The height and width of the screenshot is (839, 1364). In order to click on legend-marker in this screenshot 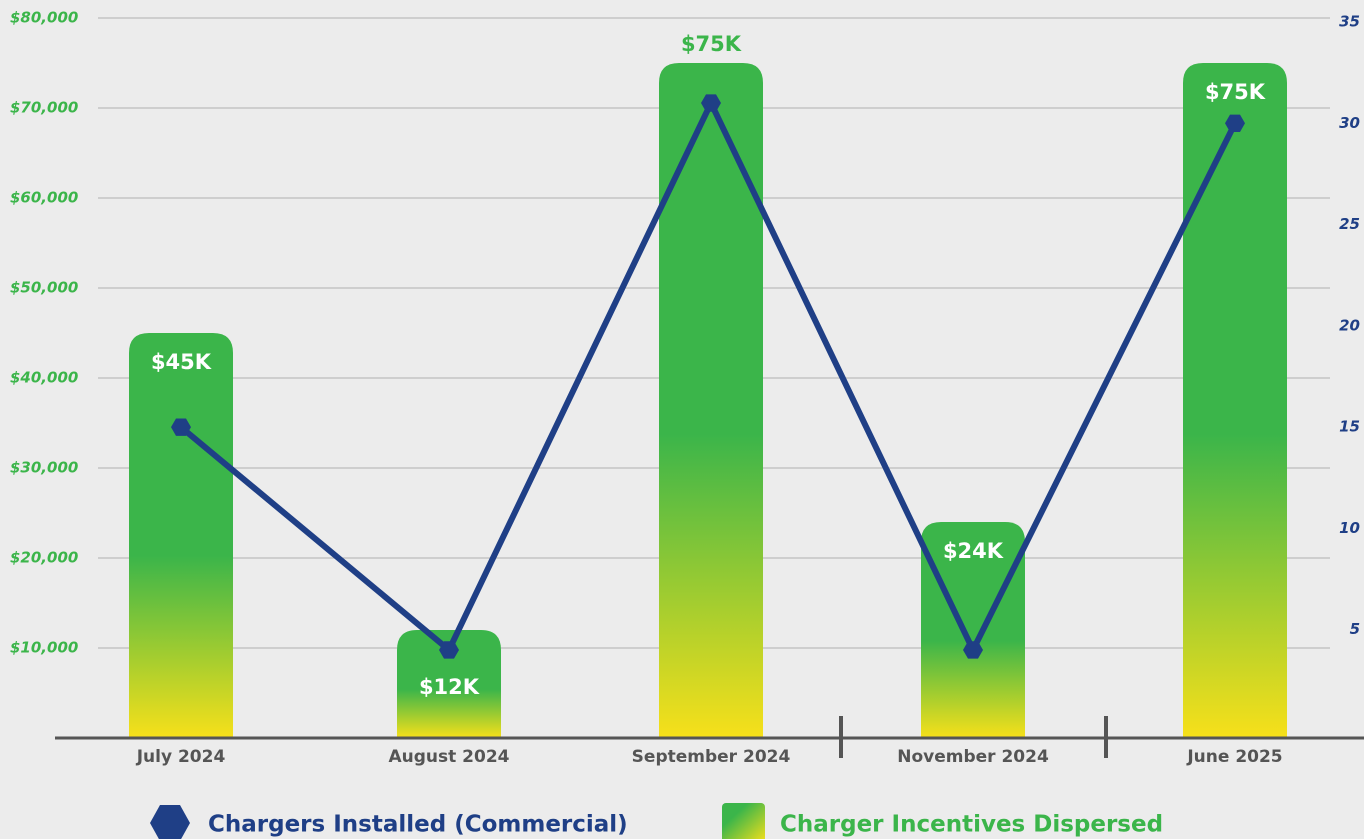, I will do `click(170, 822)`.